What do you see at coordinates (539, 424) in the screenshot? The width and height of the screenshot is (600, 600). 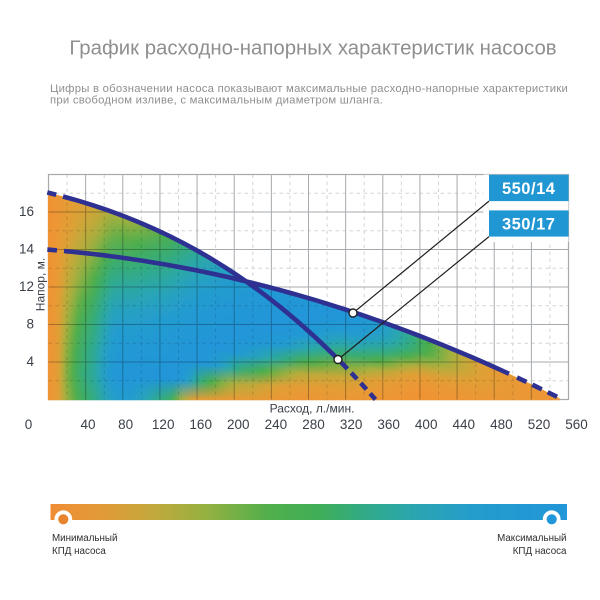 I see `svg-text: 520` at bounding box center [539, 424].